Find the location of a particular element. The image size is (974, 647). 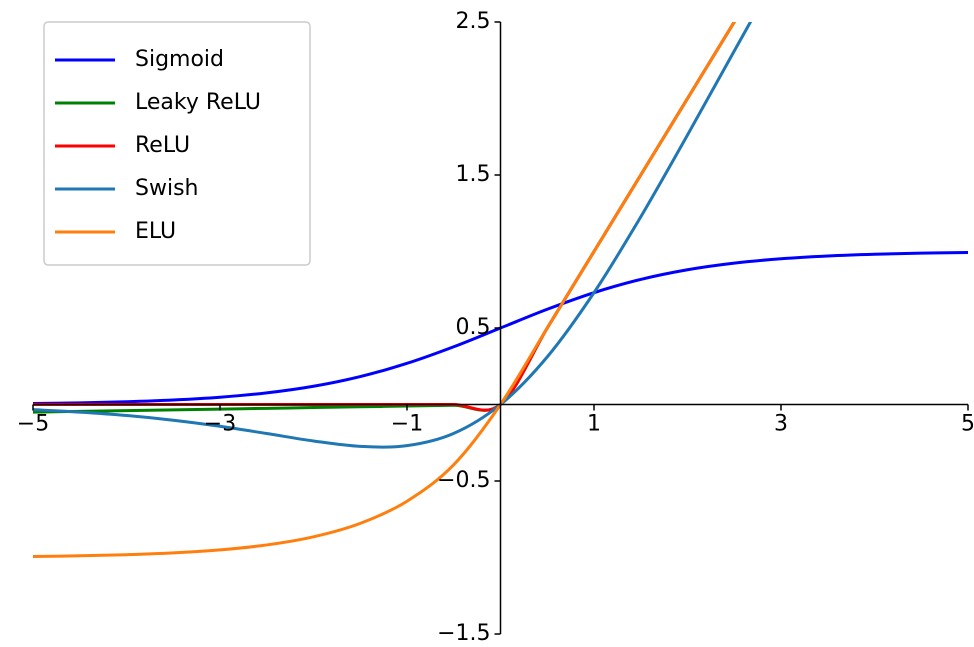

y-tick-label: 0.5 is located at coordinates (473, 327).